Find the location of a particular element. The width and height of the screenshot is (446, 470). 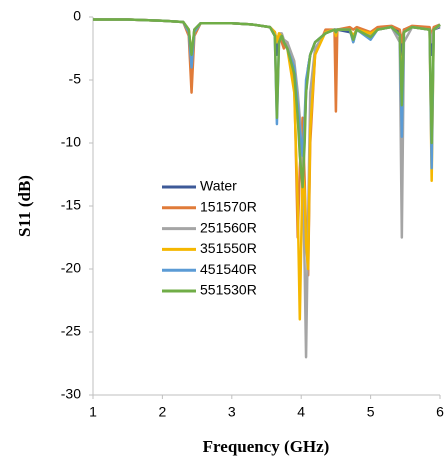

x-tick-label: 4 is located at coordinates (301, 412).